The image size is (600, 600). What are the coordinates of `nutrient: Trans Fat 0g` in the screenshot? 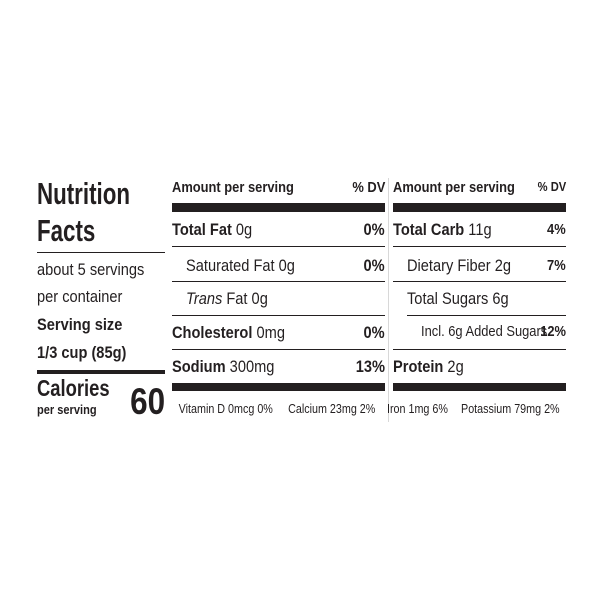 It's located at (227, 298).